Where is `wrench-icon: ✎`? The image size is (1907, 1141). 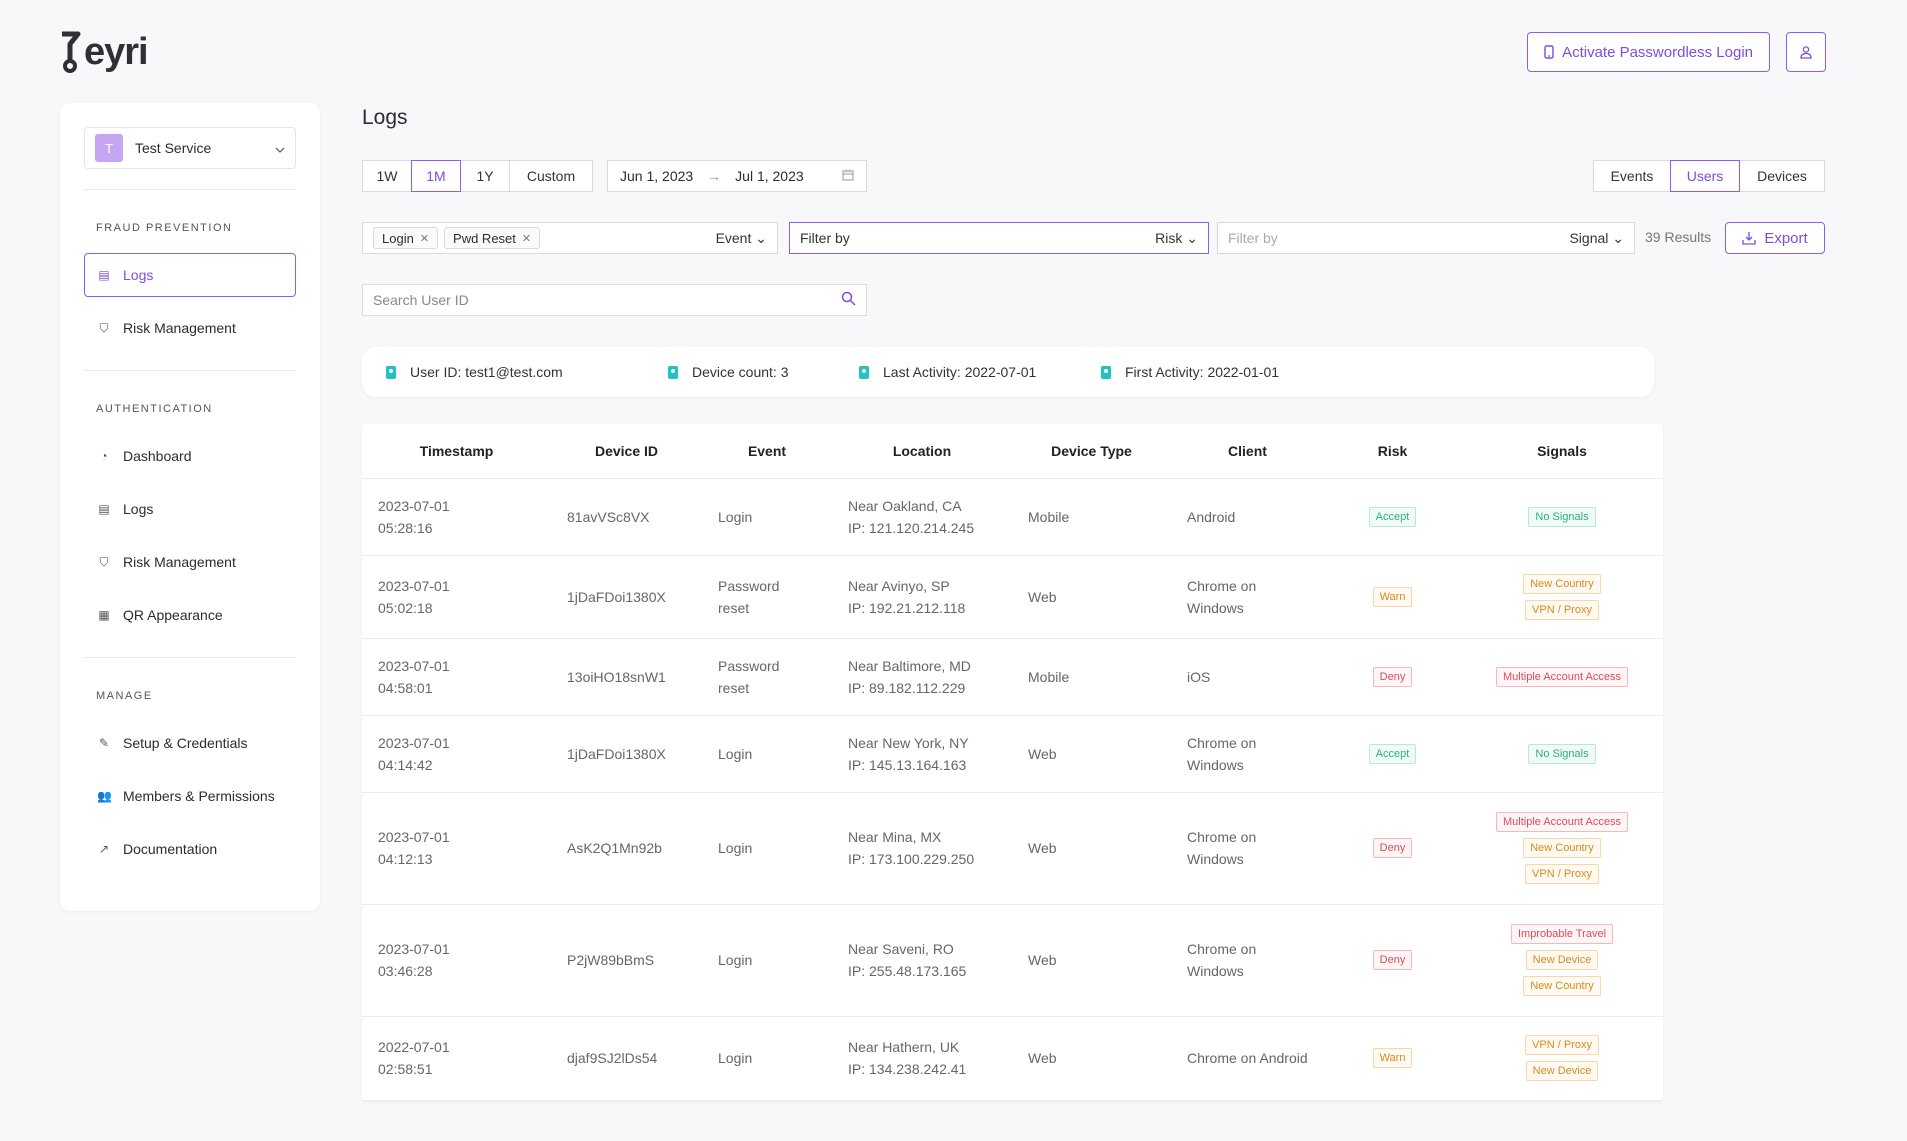
wrench-icon: ✎ is located at coordinates (104, 743).